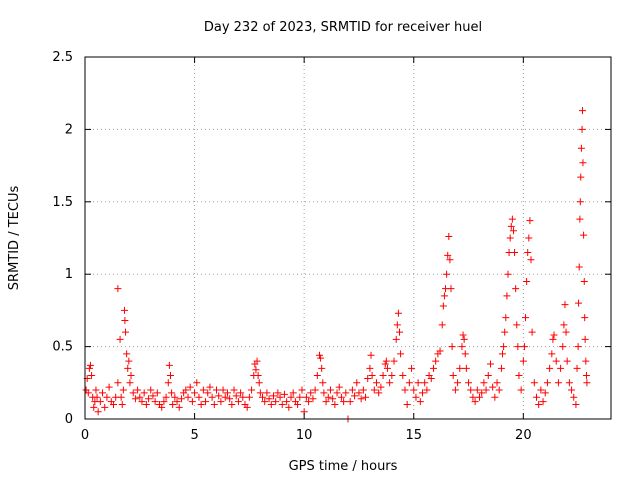 This screenshot has width=640, height=484. I want to click on x-tick-label: 15, so click(413, 435).